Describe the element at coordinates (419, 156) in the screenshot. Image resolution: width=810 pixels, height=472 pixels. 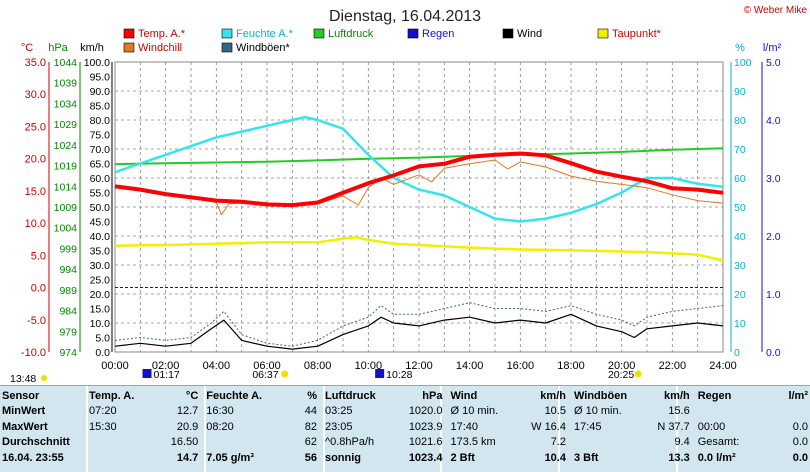
I see `series-line-pressure` at that location.